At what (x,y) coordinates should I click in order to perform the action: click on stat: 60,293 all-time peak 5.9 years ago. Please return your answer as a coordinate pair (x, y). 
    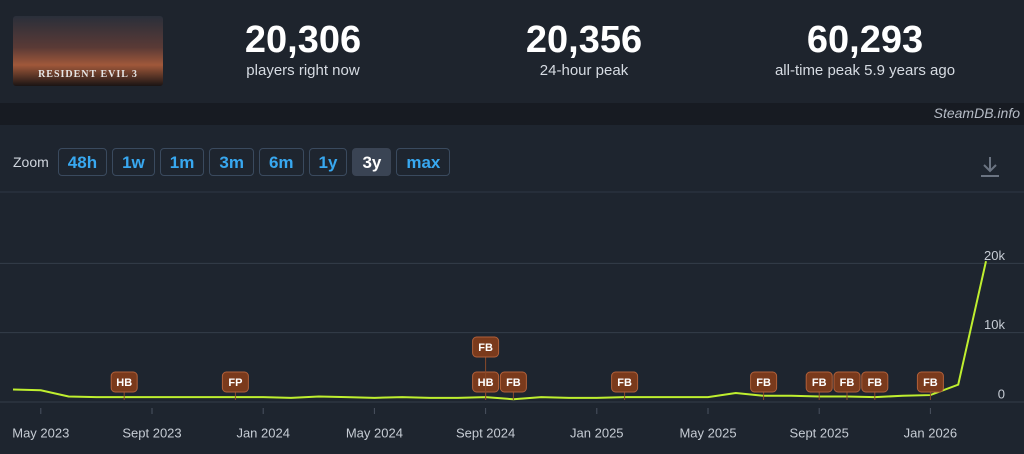
    Looking at the image, I should click on (865, 48).